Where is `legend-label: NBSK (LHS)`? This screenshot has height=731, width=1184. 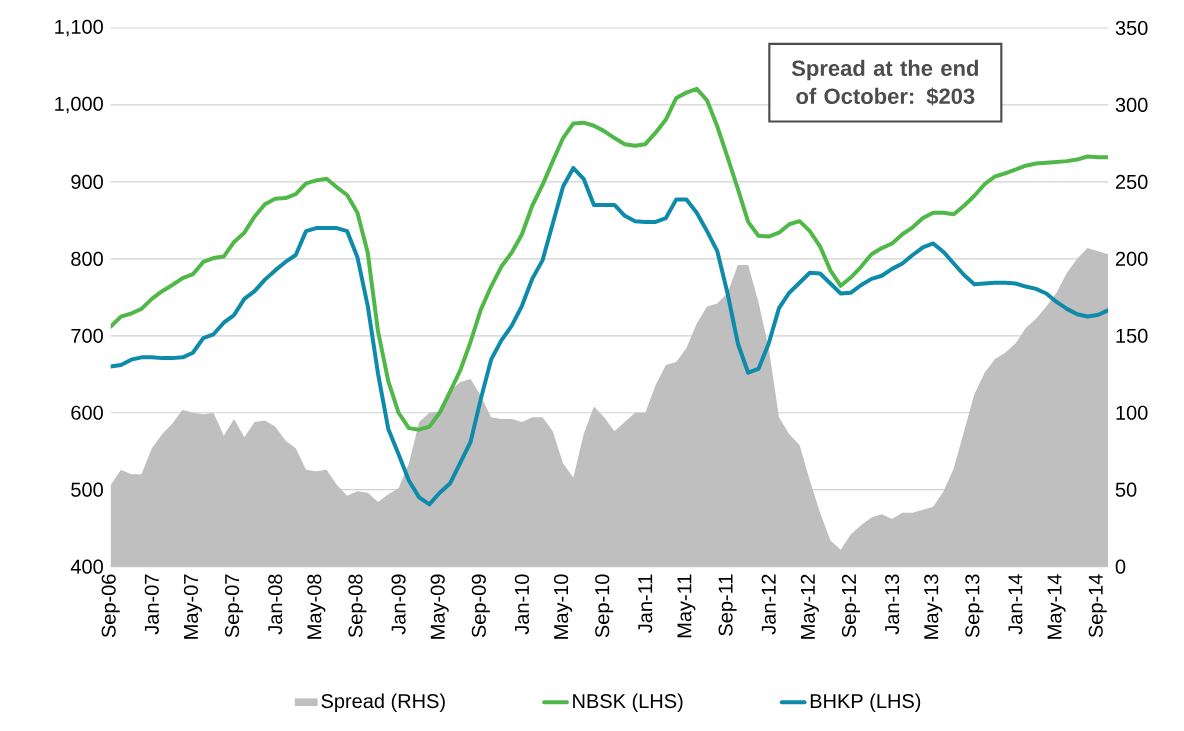 legend-label: NBSK (LHS) is located at coordinates (628, 703).